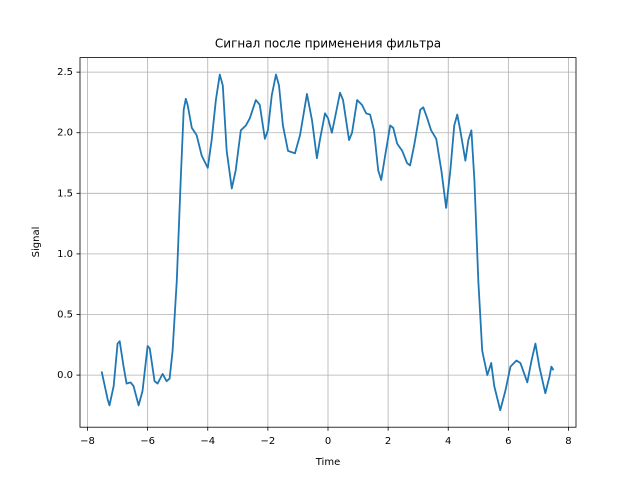 The height and width of the screenshot is (484, 640). I want to click on y-tick-label: 1.0, so click(65, 254).